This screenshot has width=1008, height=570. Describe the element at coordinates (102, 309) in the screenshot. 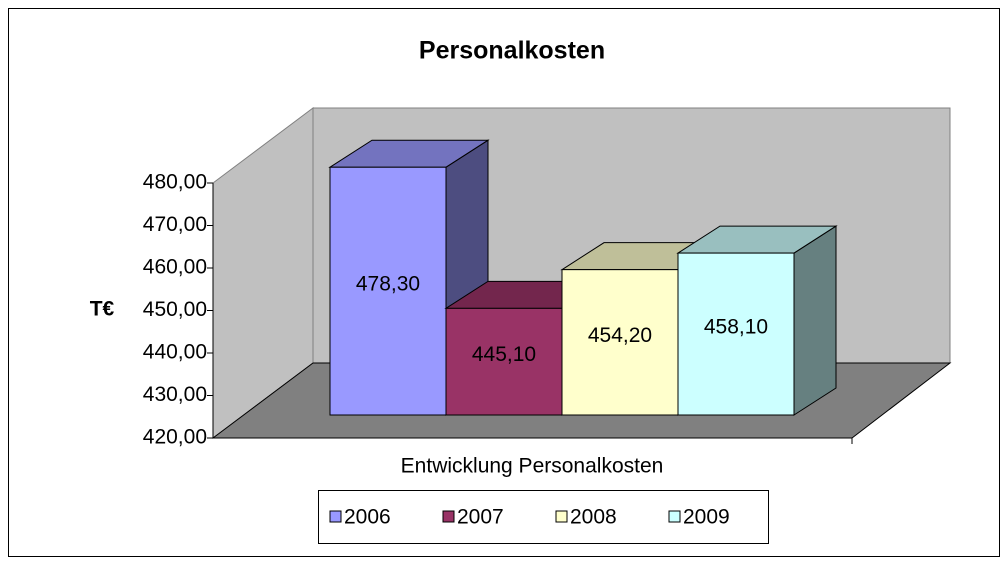

I see `y-axis-label: T€` at that location.